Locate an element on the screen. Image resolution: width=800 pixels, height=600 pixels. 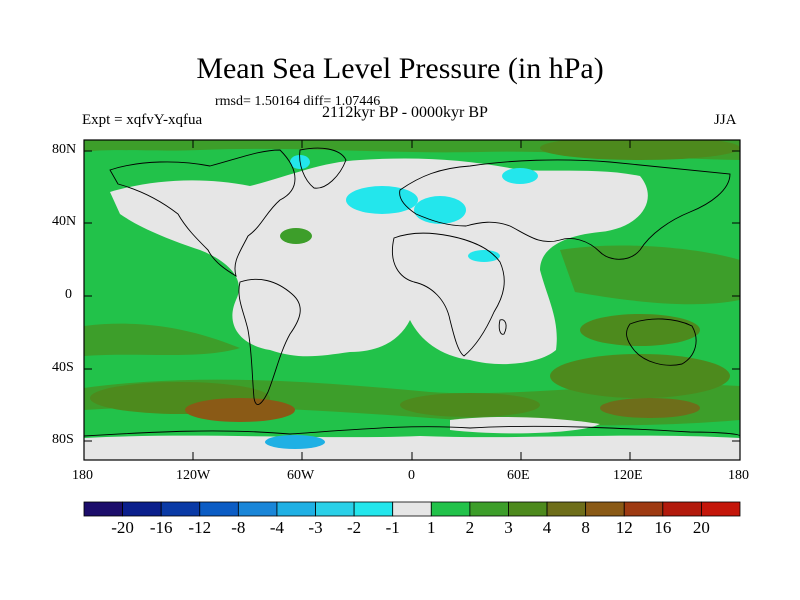
colorbar-label-0: -20 is located at coordinates (122, 527).